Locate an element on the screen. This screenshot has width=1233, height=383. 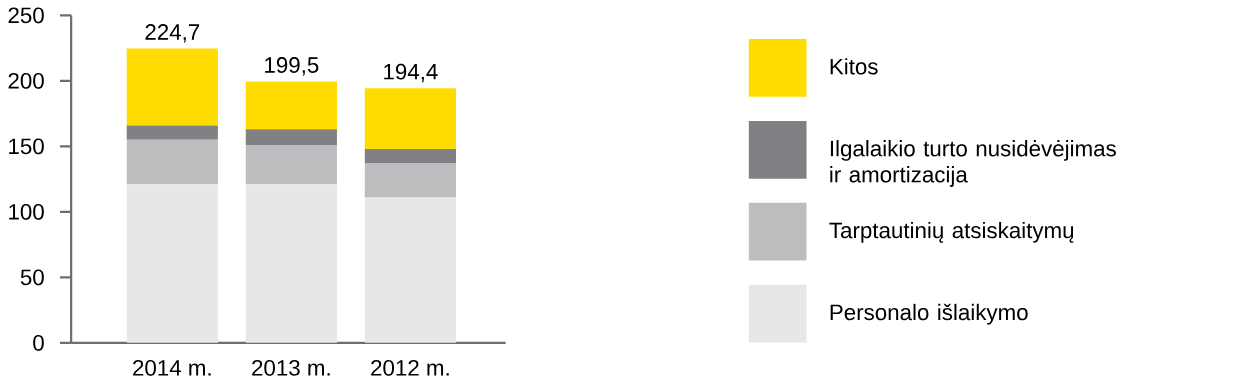
y-tick-label: 100 is located at coordinates (26, 211).